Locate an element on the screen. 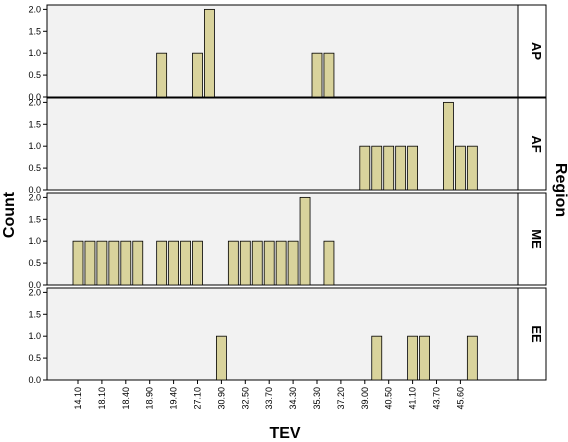 The image size is (568, 442). x-tick-label: 41.10 is located at coordinates (413, 398).